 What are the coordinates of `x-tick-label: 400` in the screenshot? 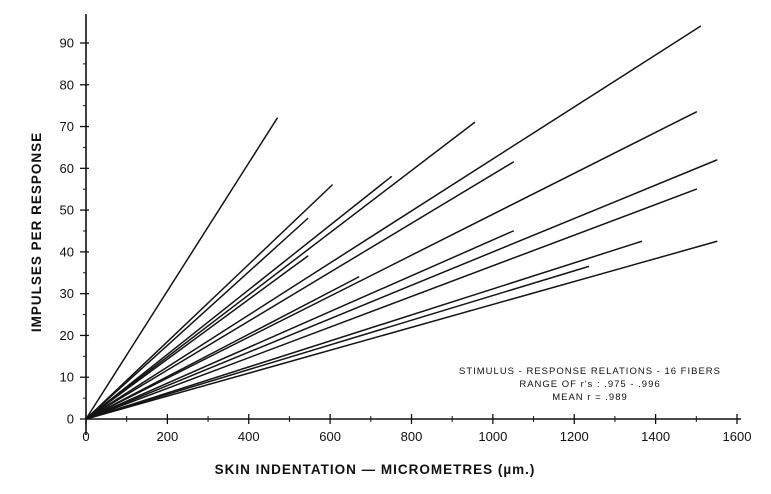 It's located at (249, 436).